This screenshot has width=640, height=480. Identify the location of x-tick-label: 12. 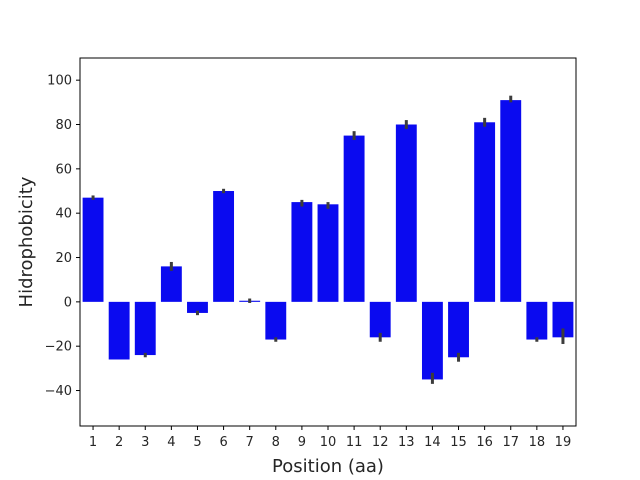
(380, 442).